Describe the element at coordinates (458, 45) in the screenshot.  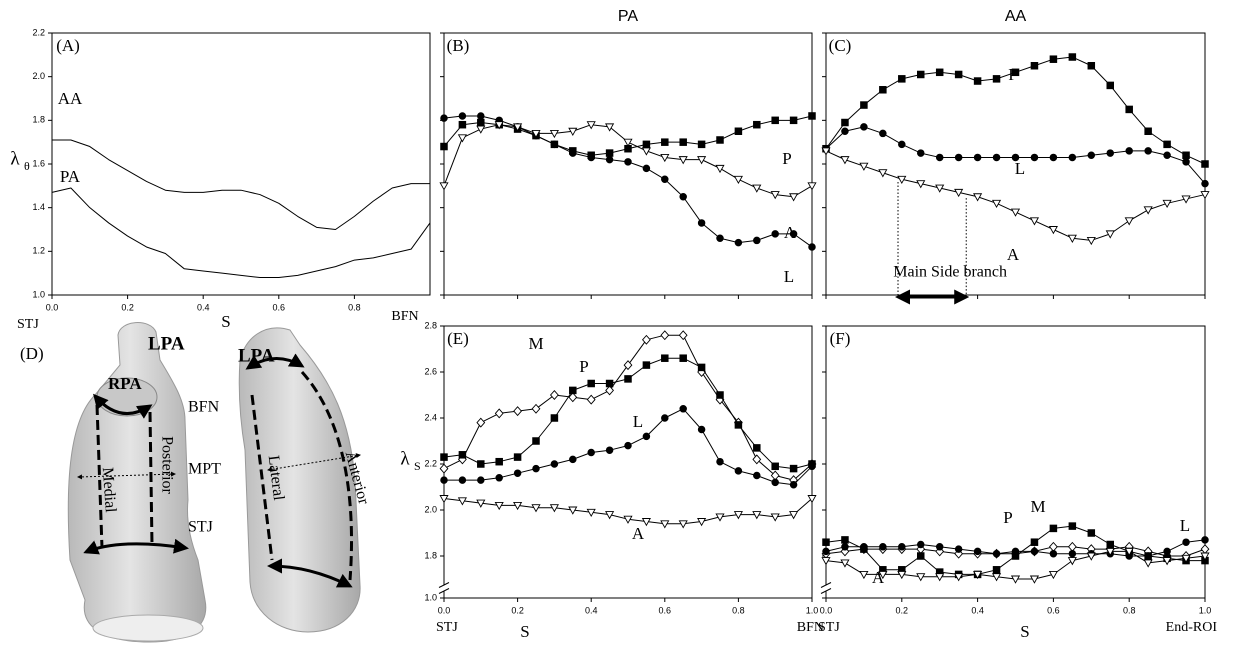
I see `panel-label: (B)` at that location.